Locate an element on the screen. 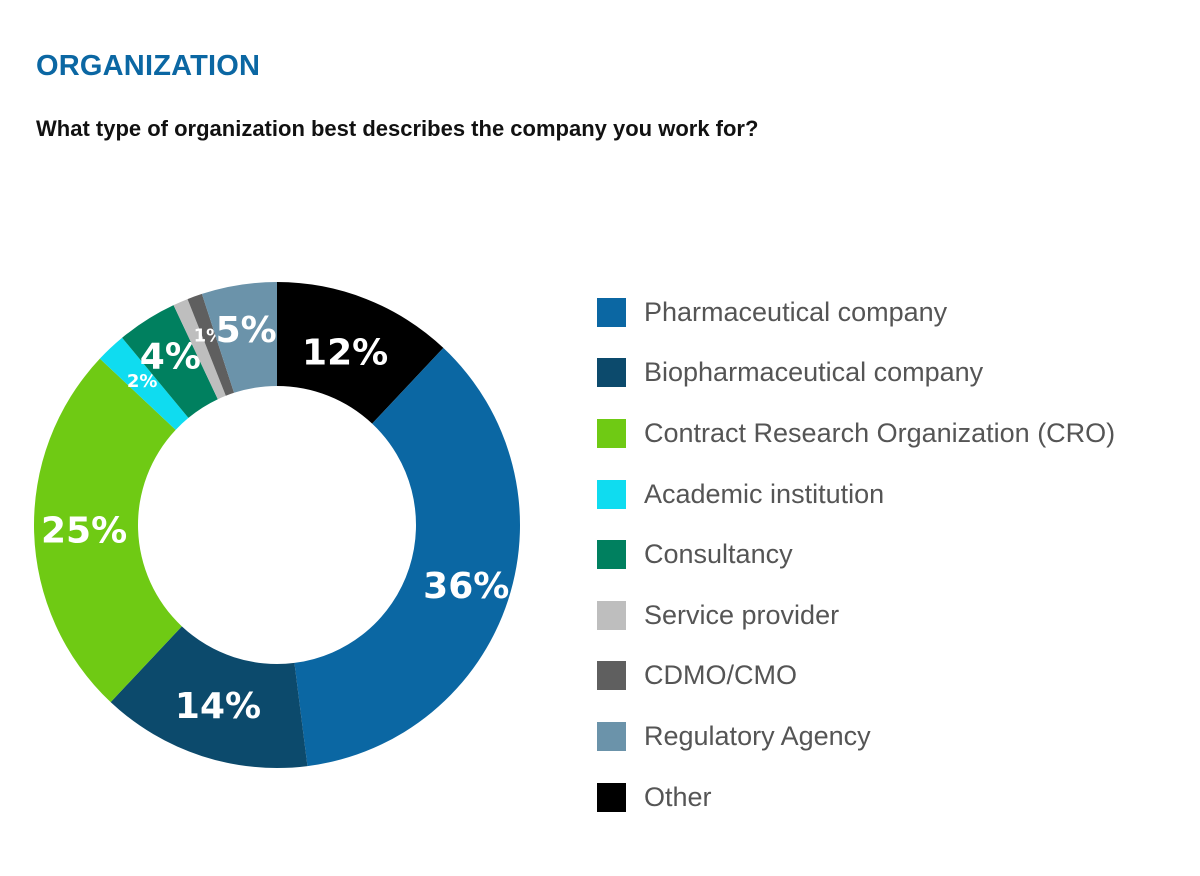 The width and height of the screenshot is (1200, 876). donut-slice-biopharmaceutical-company is located at coordinates (209, 697).